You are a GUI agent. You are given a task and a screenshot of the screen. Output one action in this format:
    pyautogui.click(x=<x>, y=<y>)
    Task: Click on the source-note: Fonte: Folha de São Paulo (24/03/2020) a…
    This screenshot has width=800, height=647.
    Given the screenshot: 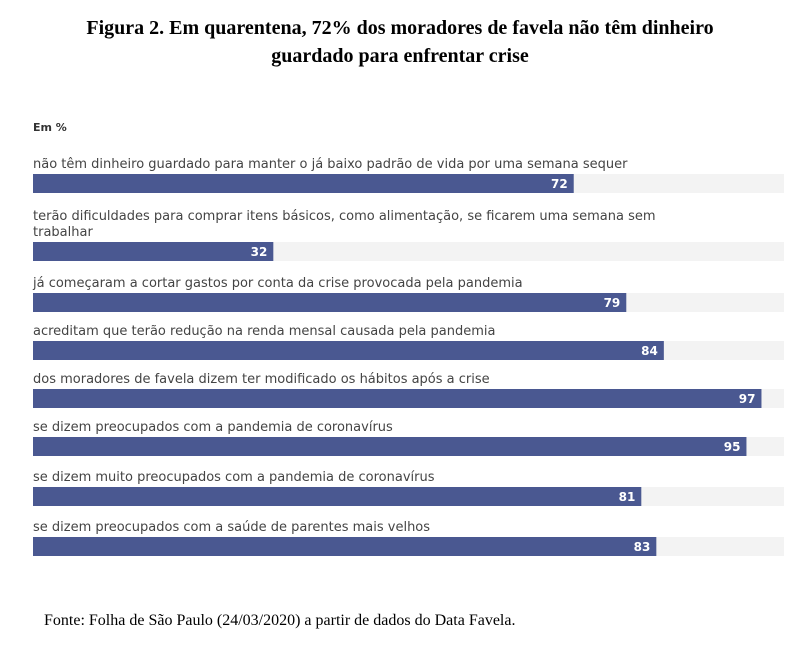 What is the action you would take?
    pyautogui.click(x=280, y=620)
    